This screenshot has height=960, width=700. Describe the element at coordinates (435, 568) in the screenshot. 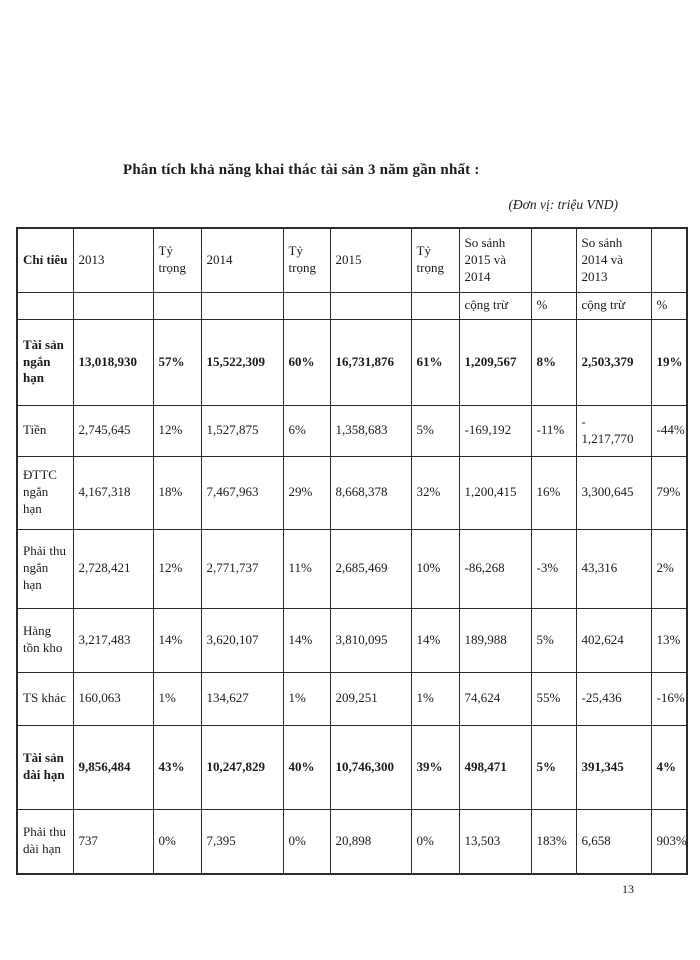

I see `data-cell: 10%` at that location.